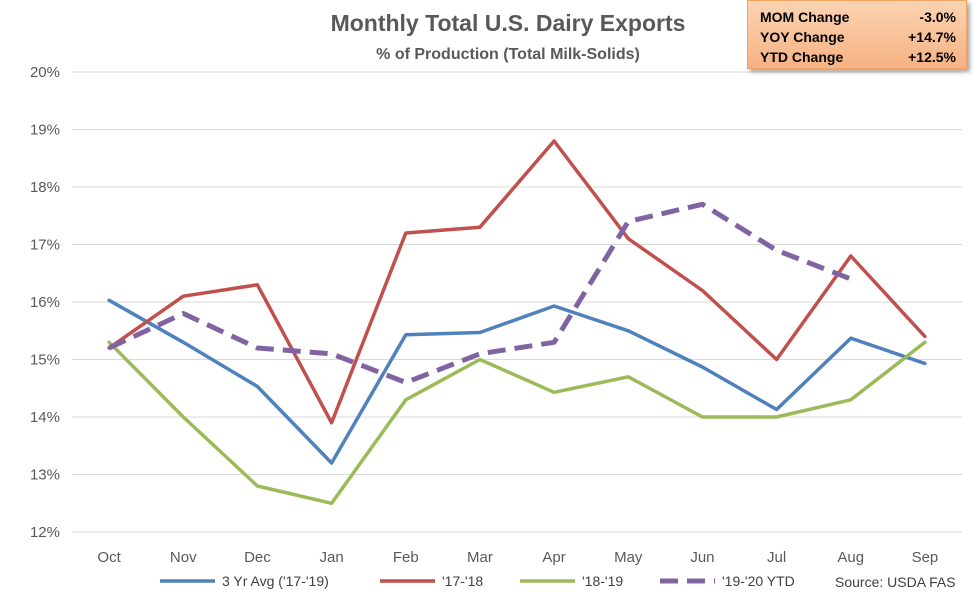  I want to click on legend-label: 3 Yr Avg ('17-'19), so click(275, 581).